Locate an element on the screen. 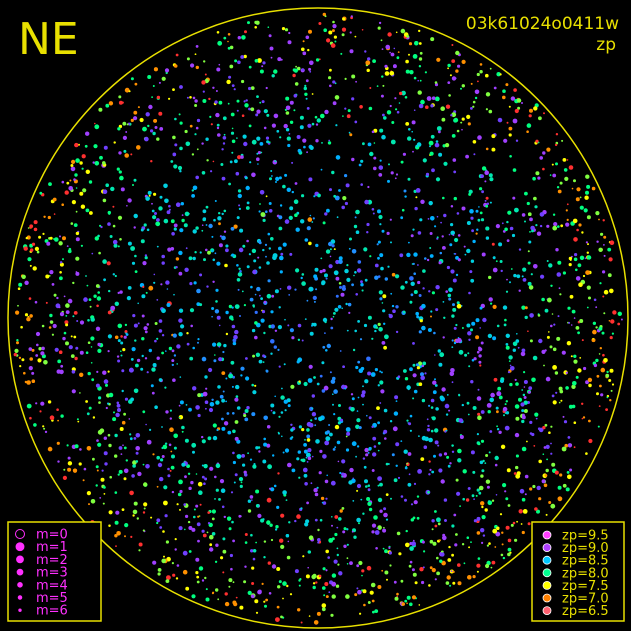  magnitude-marker is located at coordinates (20, 547).